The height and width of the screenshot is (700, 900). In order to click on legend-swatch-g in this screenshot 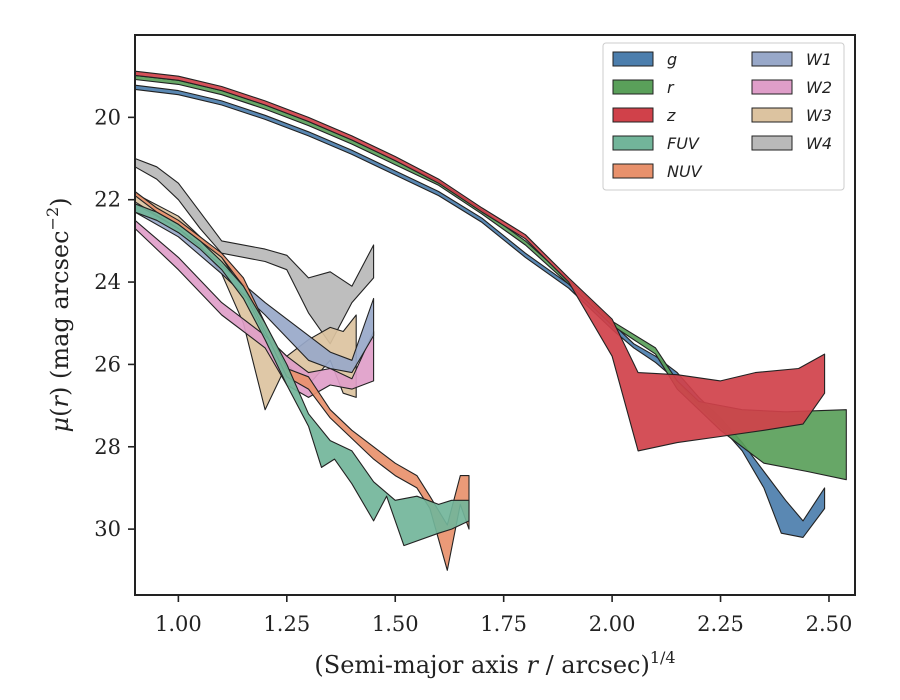, I will do `click(633, 59)`.